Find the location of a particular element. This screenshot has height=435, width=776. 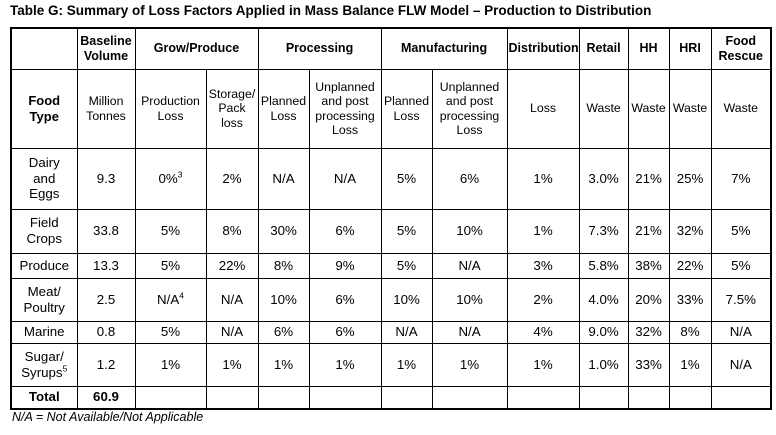

manufacturing-unplanned-loss-cell: 10% is located at coordinates (469, 231).